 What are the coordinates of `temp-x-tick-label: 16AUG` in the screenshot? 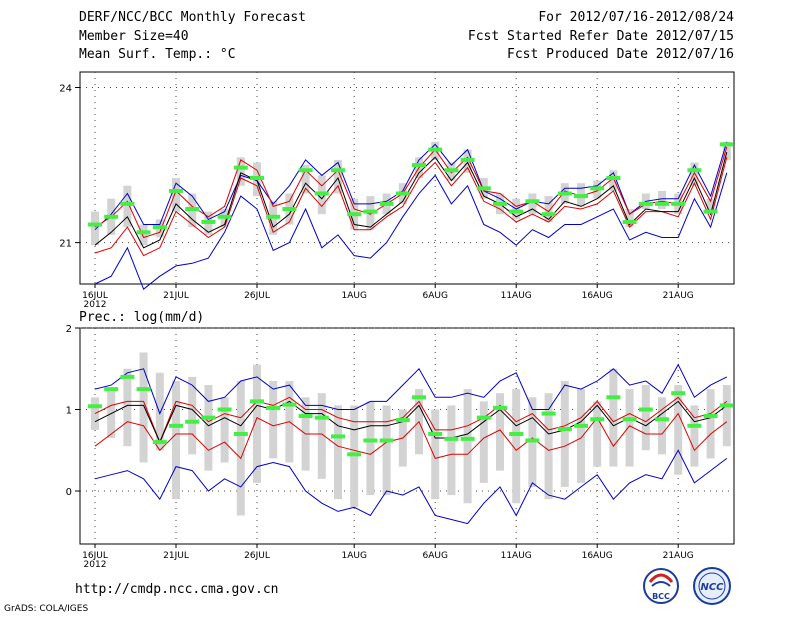 It's located at (597, 296).